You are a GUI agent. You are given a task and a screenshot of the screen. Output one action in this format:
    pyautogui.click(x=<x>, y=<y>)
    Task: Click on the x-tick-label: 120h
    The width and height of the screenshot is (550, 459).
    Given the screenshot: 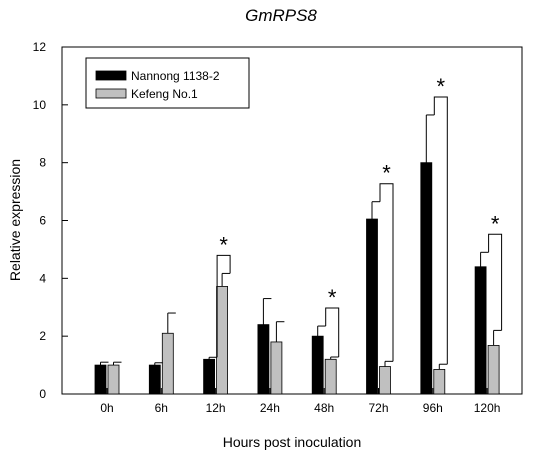 What is the action you would take?
    pyautogui.click(x=487, y=408)
    